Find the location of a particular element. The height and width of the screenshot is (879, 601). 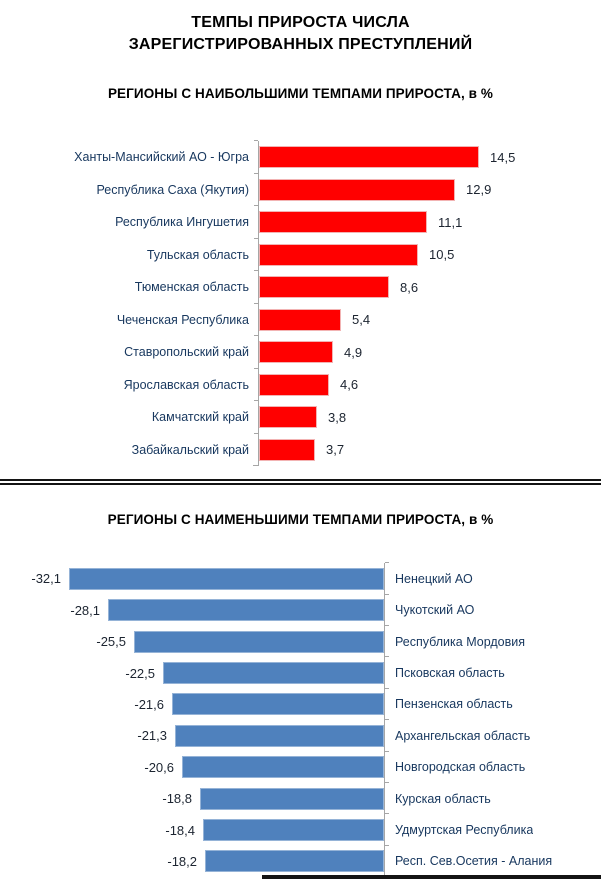

category-label: Псковская область is located at coordinates (450, 673).